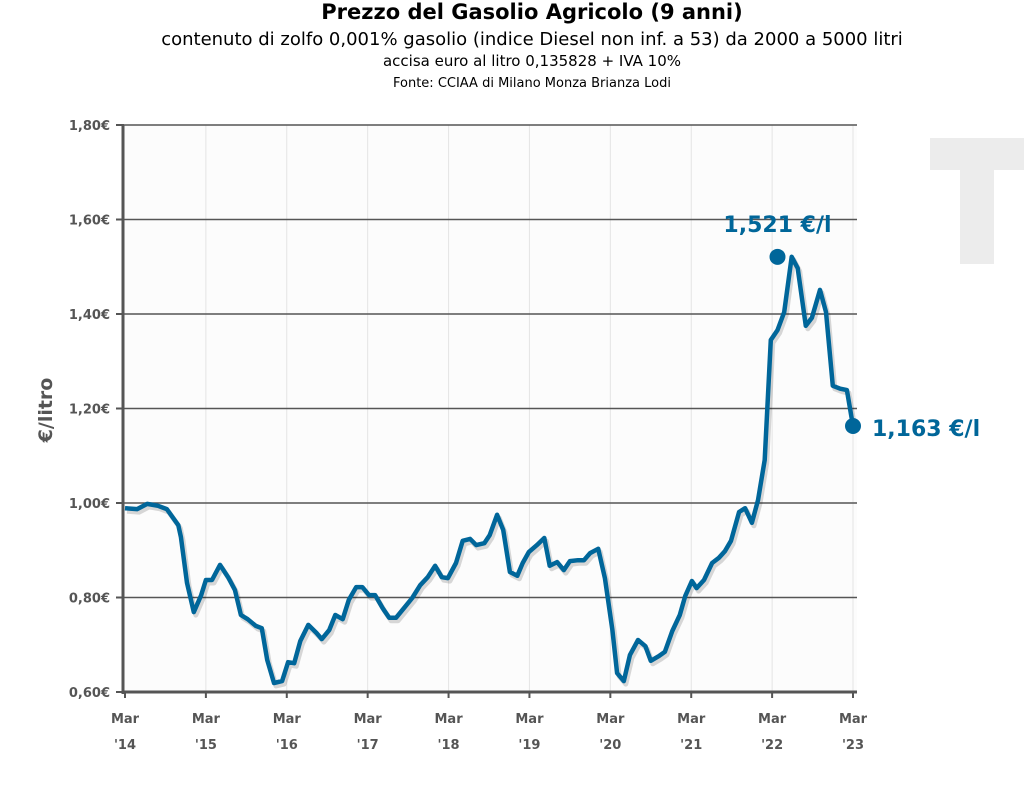 The height and width of the screenshot is (785, 1024). What do you see at coordinates (287, 745) in the screenshot?
I see `x-tick-label-year: '16` at bounding box center [287, 745].